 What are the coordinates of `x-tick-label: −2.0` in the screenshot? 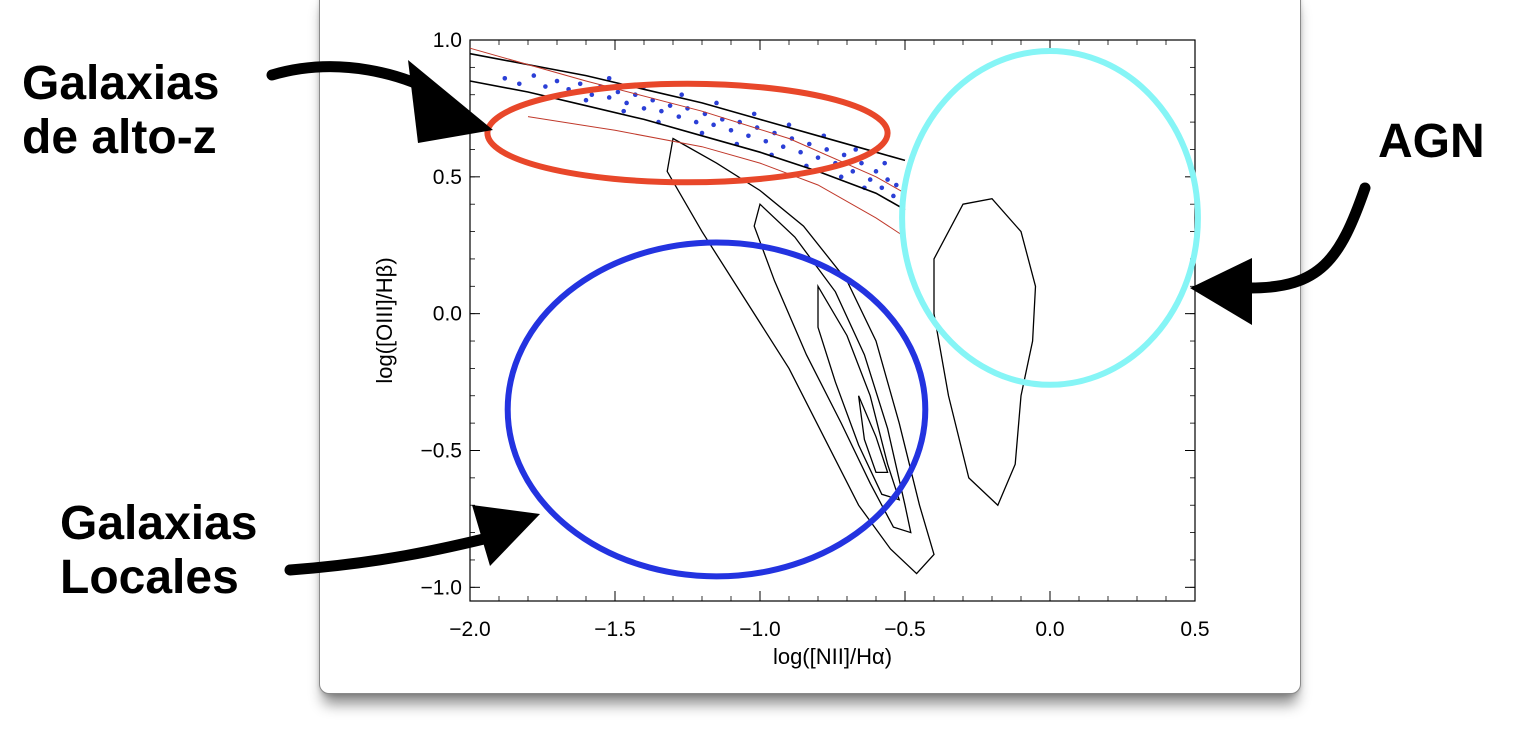 It's located at (469, 629).